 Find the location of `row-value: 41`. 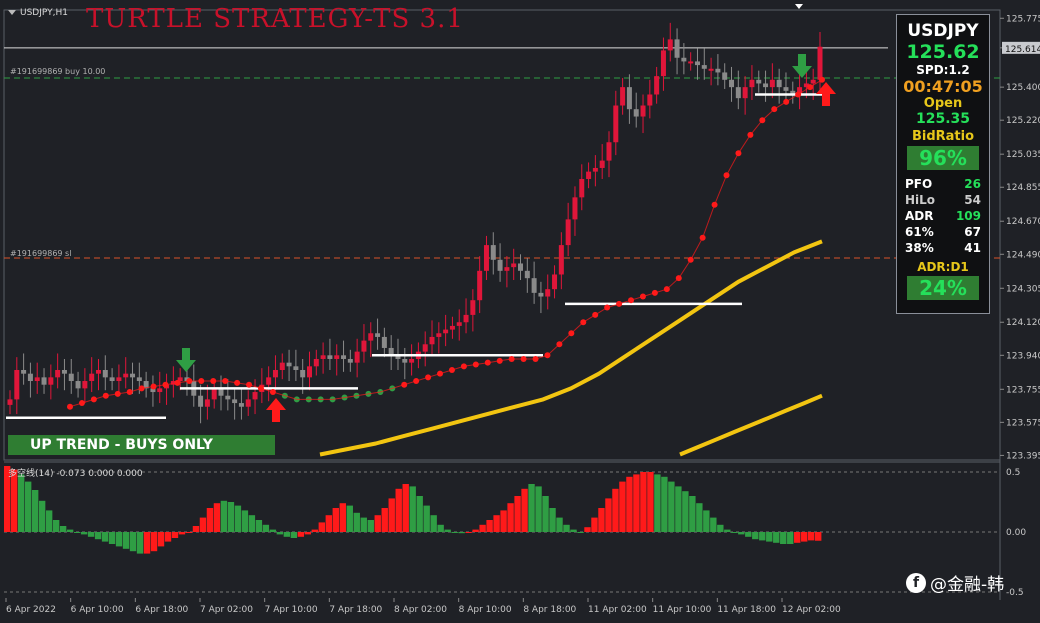

row-value: 41 is located at coordinates (972, 248).